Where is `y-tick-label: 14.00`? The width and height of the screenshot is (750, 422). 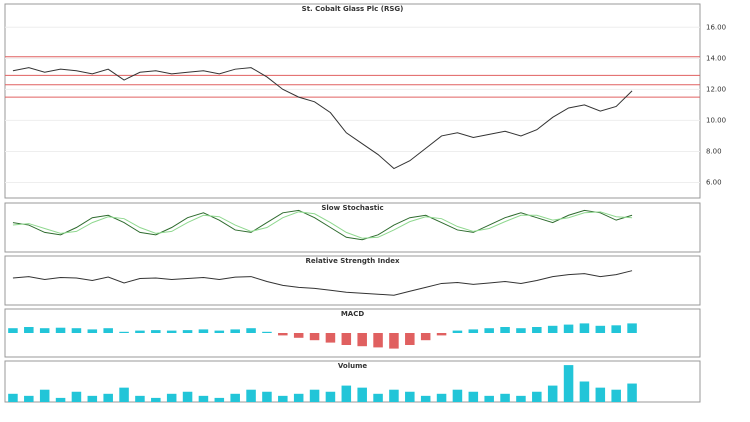
y-tick-label: 14.00 is located at coordinates (716, 58).